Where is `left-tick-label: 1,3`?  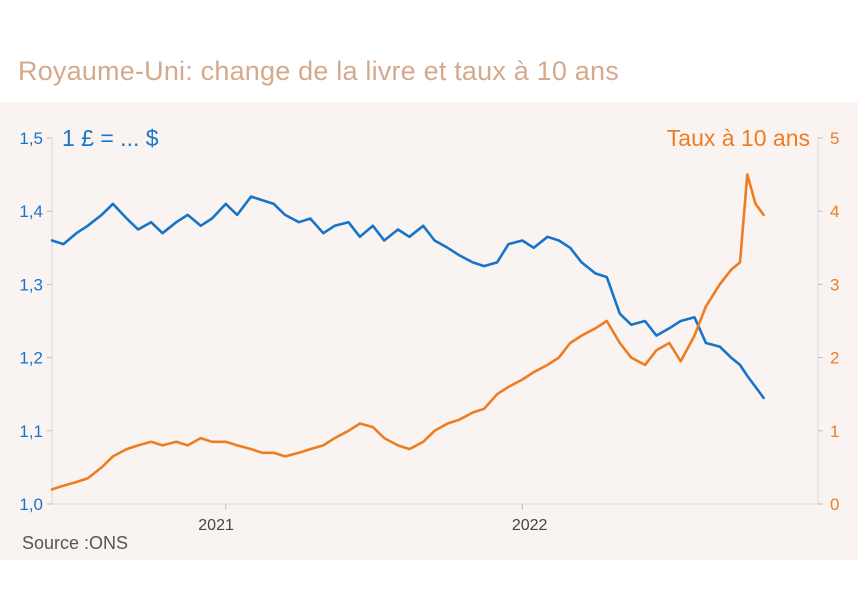 left-tick-label: 1,3 is located at coordinates (31, 284).